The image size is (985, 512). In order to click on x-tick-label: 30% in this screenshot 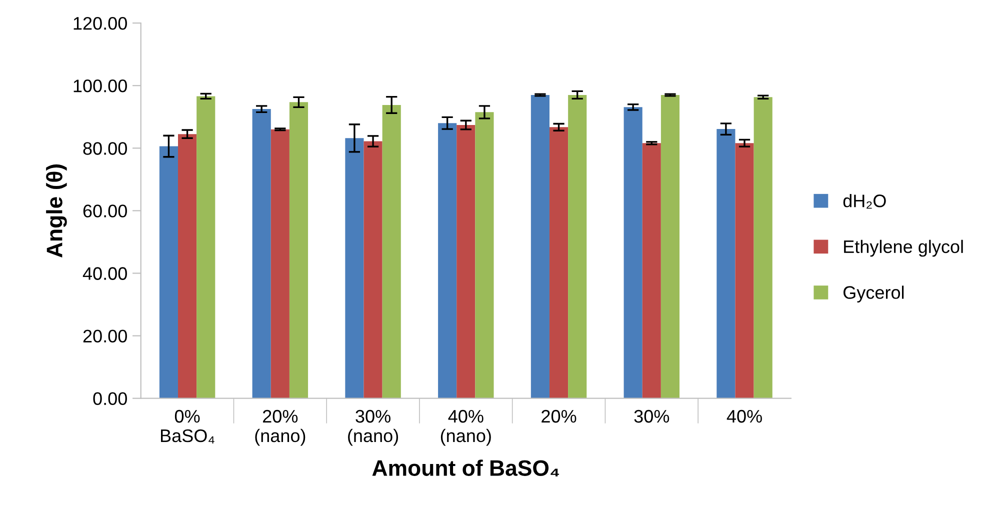, I will do `click(652, 416)`.